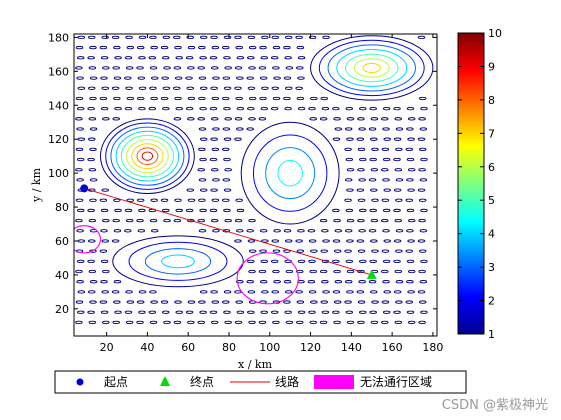 Image resolution: width=561 pixels, height=420 pixels. I want to click on x-tick-label: 120, so click(310, 347).